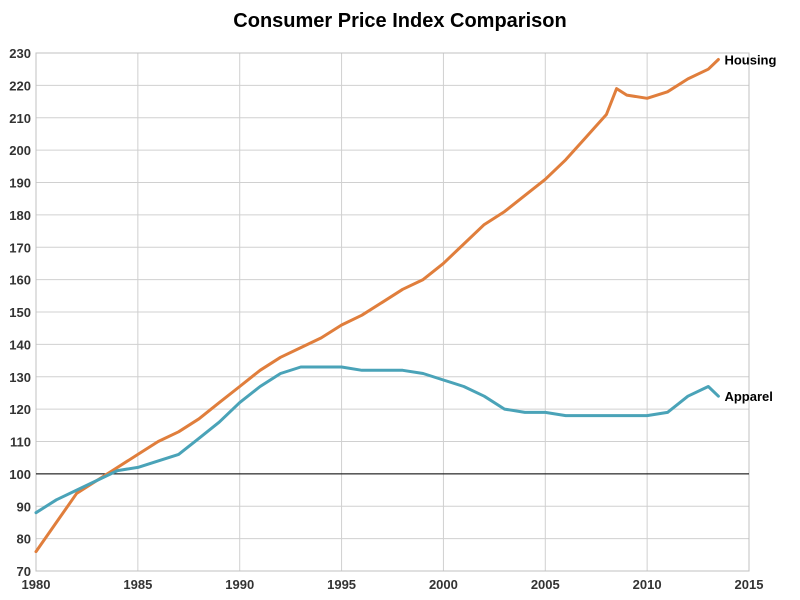  Describe the element at coordinates (20, 377) in the screenshot. I see `y-tick-label: 130` at that location.